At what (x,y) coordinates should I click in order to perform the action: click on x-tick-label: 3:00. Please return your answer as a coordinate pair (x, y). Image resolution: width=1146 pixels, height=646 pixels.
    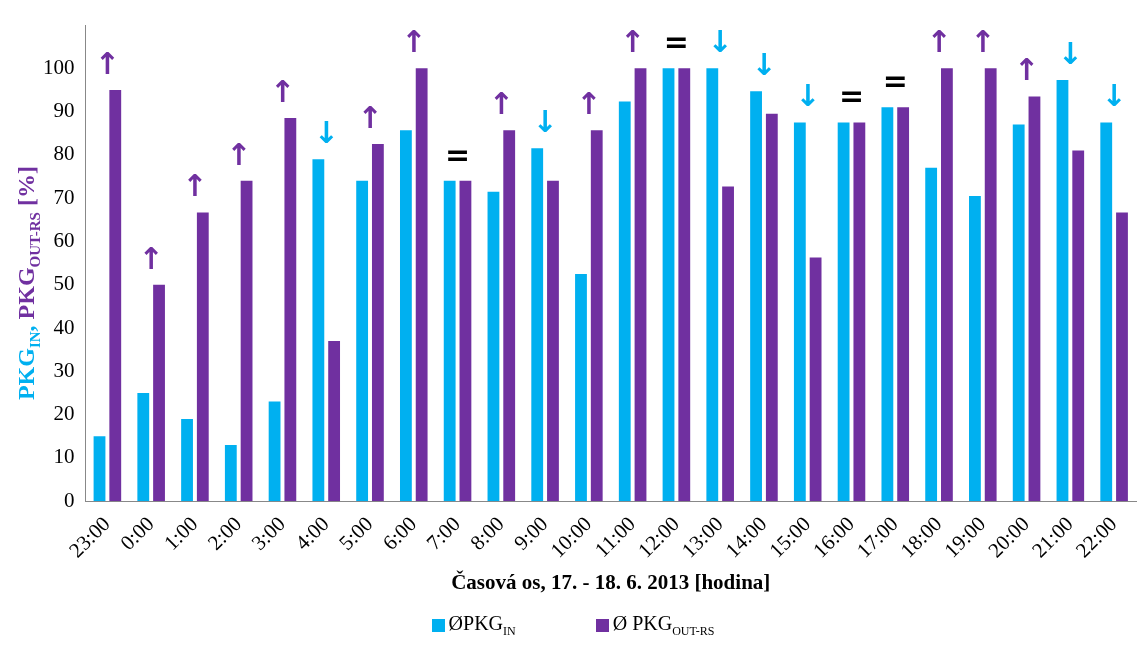
    Looking at the image, I should click on (268, 533).